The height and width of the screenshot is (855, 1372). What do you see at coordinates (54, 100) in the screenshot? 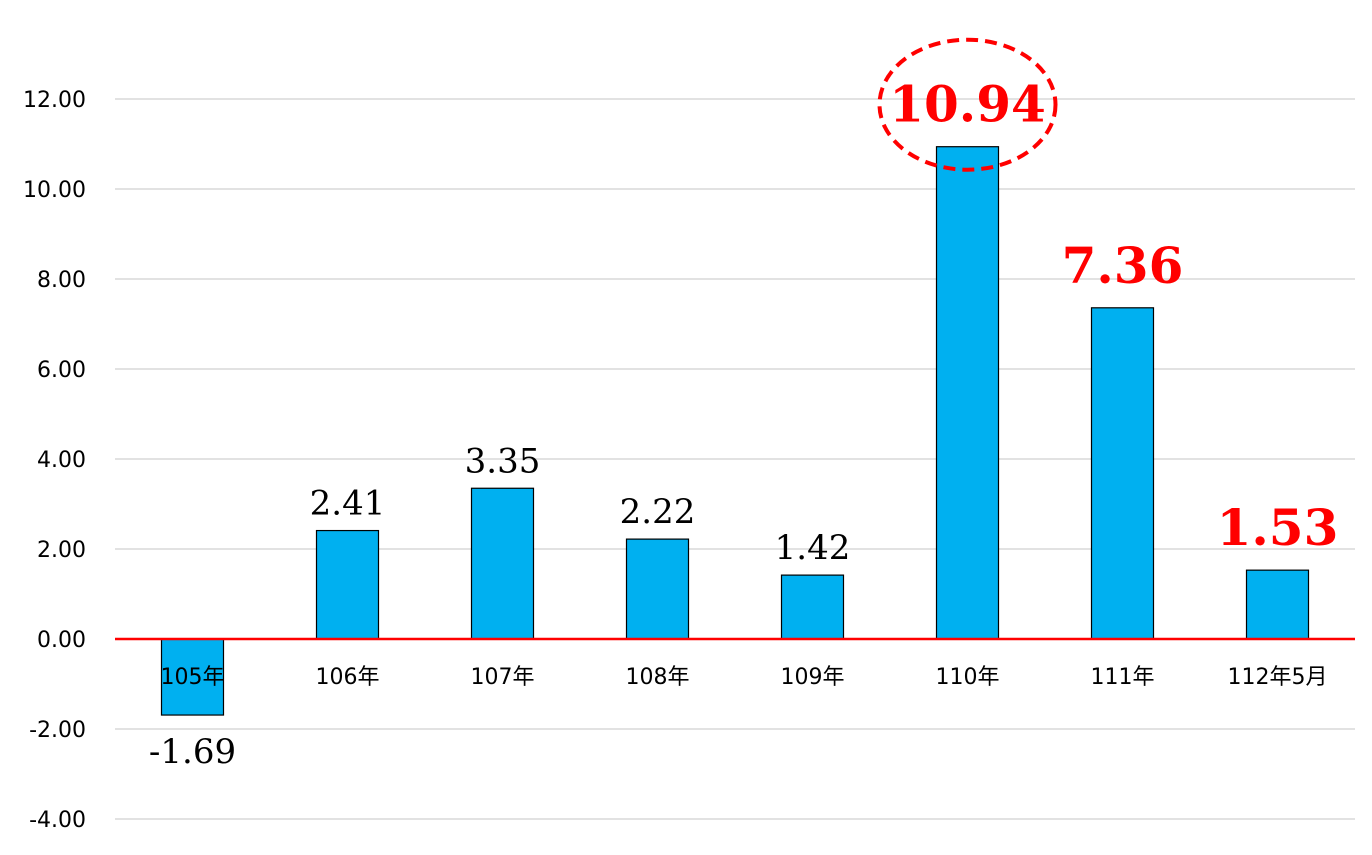
I see `y-tick-label: 12.00` at bounding box center [54, 100].